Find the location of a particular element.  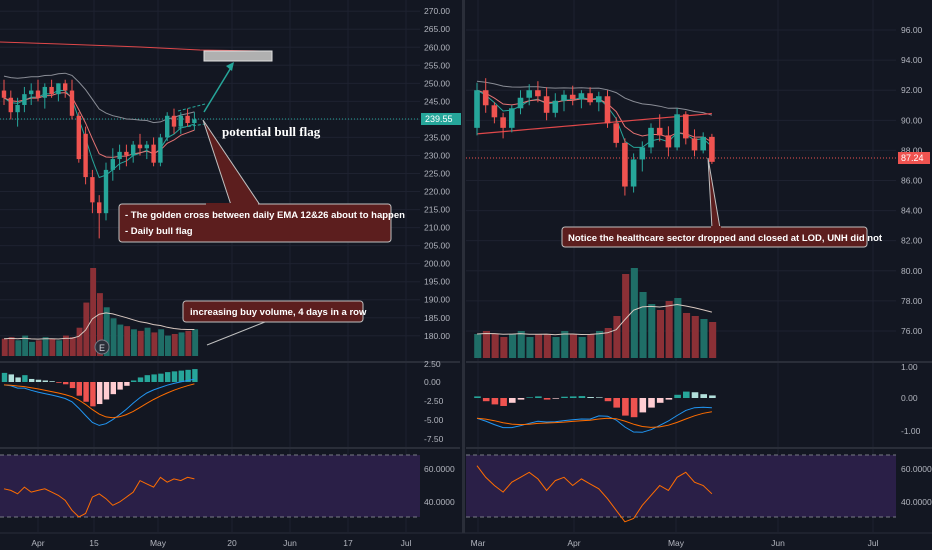

earnings-marker is located at coordinates (102, 347).